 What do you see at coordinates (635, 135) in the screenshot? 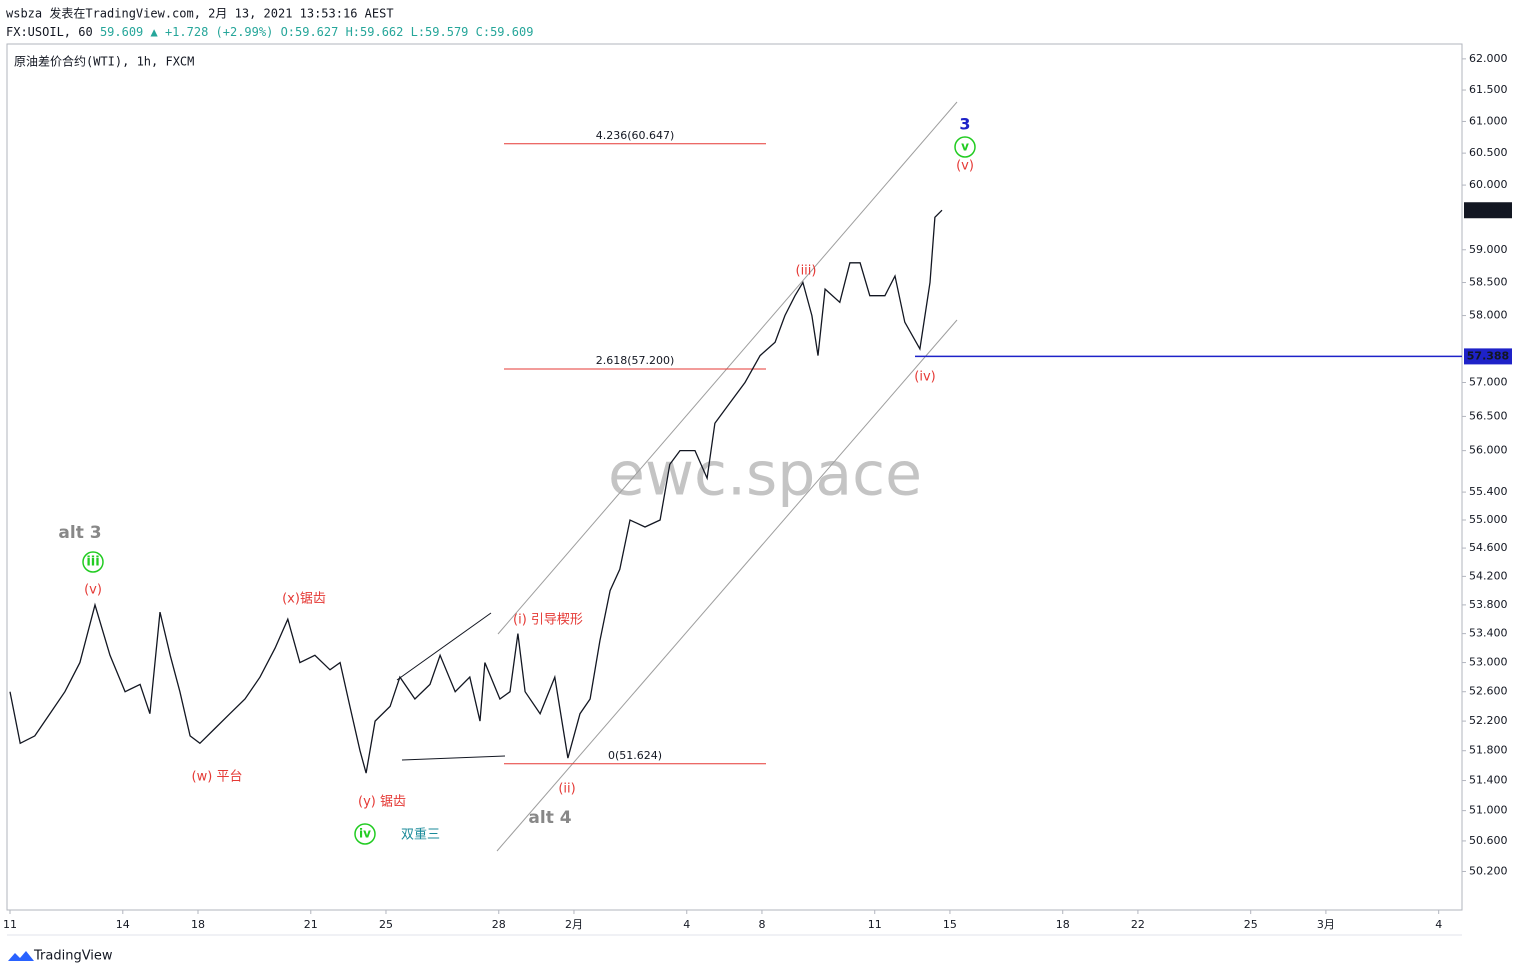
I see `fib-label: 4.236(60.647)` at bounding box center [635, 135].